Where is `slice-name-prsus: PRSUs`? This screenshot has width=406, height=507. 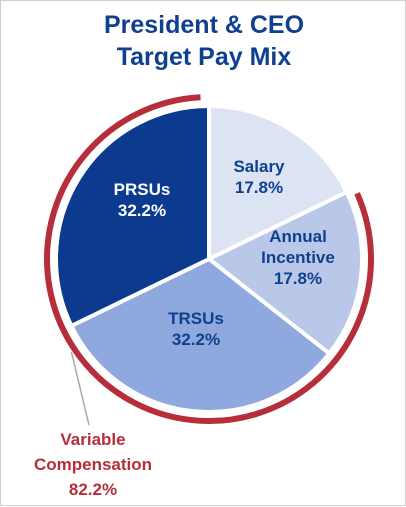 slice-name-prsus: PRSUs is located at coordinates (142, 189).